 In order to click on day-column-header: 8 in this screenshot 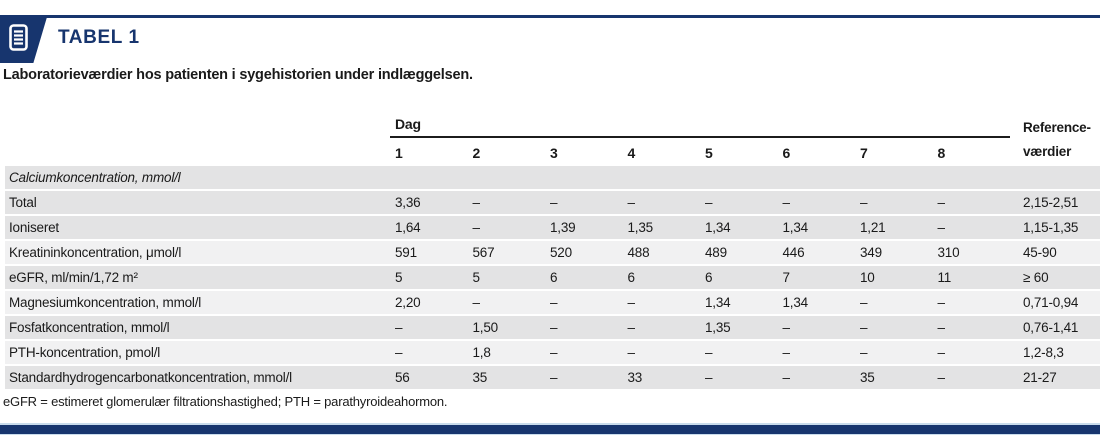, I will do `click(941, 153)`.